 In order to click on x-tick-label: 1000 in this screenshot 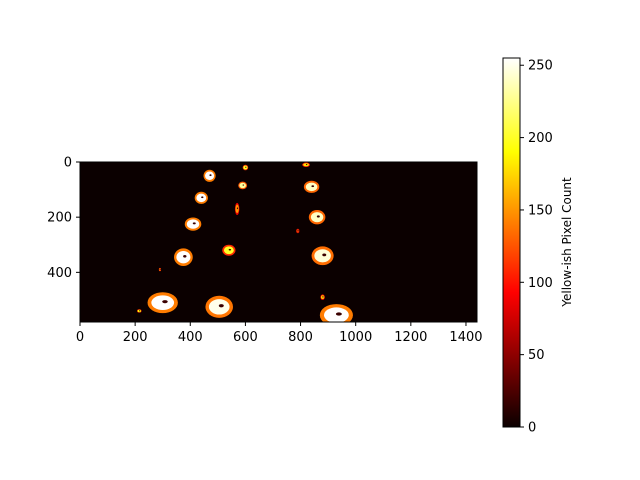, I will do `click(355, 337)`.